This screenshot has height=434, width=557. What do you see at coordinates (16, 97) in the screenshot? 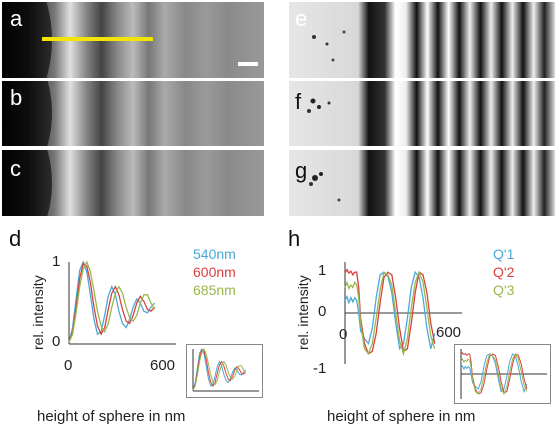
I see `panel-letter-b: b` at bounding box center [16, 97].